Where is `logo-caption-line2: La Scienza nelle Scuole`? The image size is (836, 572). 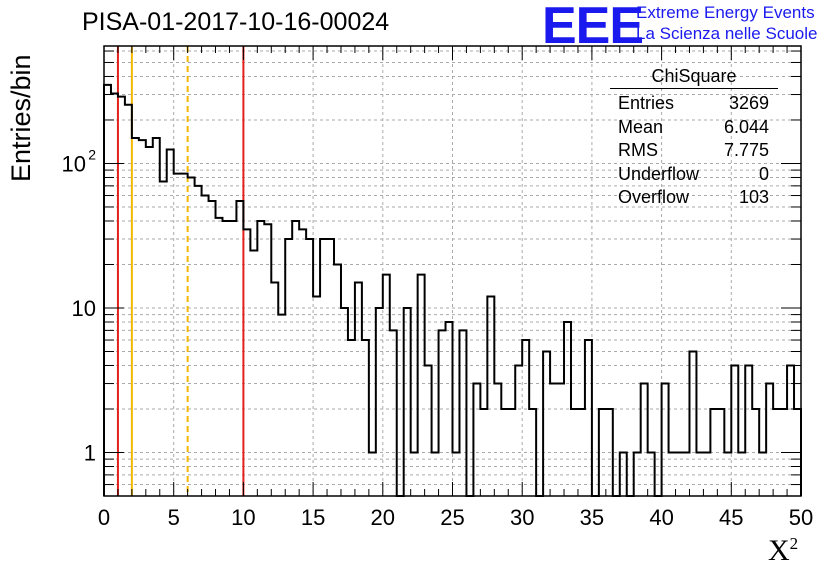 logo-caption-line2: La Scienza nelle Scuole is located at coordinates (727, 33).